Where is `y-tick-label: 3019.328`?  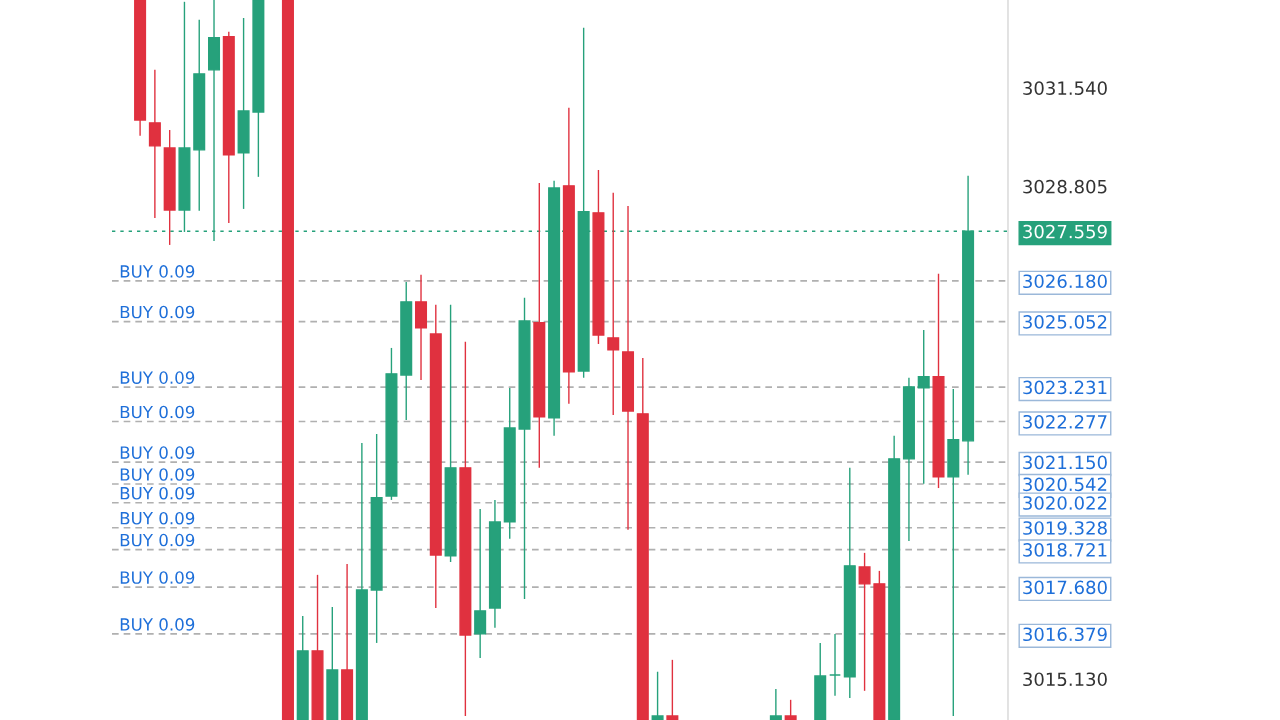
y-tick-label: 3019.328 is located at coordinates (1065, 528).